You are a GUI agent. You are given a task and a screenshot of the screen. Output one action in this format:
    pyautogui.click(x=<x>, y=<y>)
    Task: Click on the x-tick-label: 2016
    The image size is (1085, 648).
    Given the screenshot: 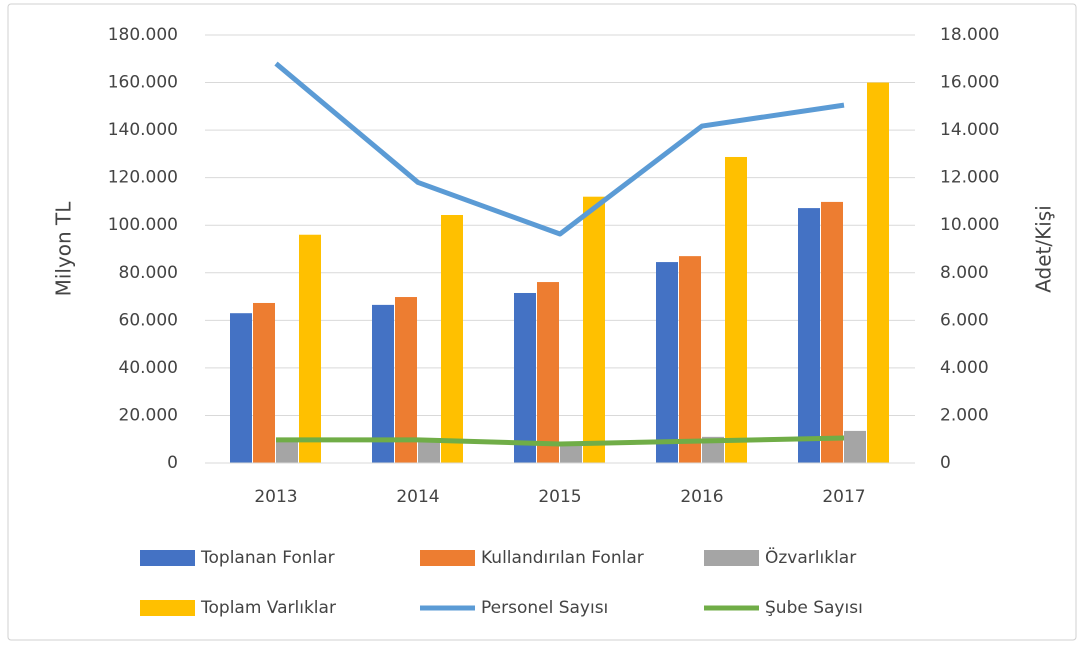 What is the action you would take?
    pyautogui.click(x=701, y=497)
    